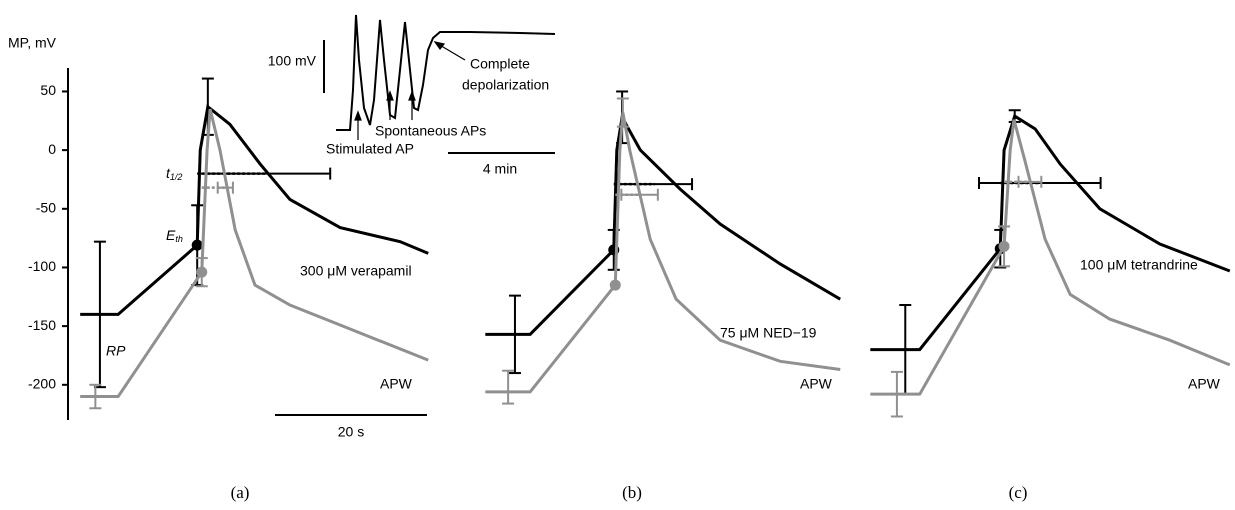 Image resolution: width=1235 pixels, height=510 pixels. What do you see at coordinates (1139, 265) in the screenshot?
I see `series-label: 100 μM tetrandrine` at bounding box center [1139, 265].